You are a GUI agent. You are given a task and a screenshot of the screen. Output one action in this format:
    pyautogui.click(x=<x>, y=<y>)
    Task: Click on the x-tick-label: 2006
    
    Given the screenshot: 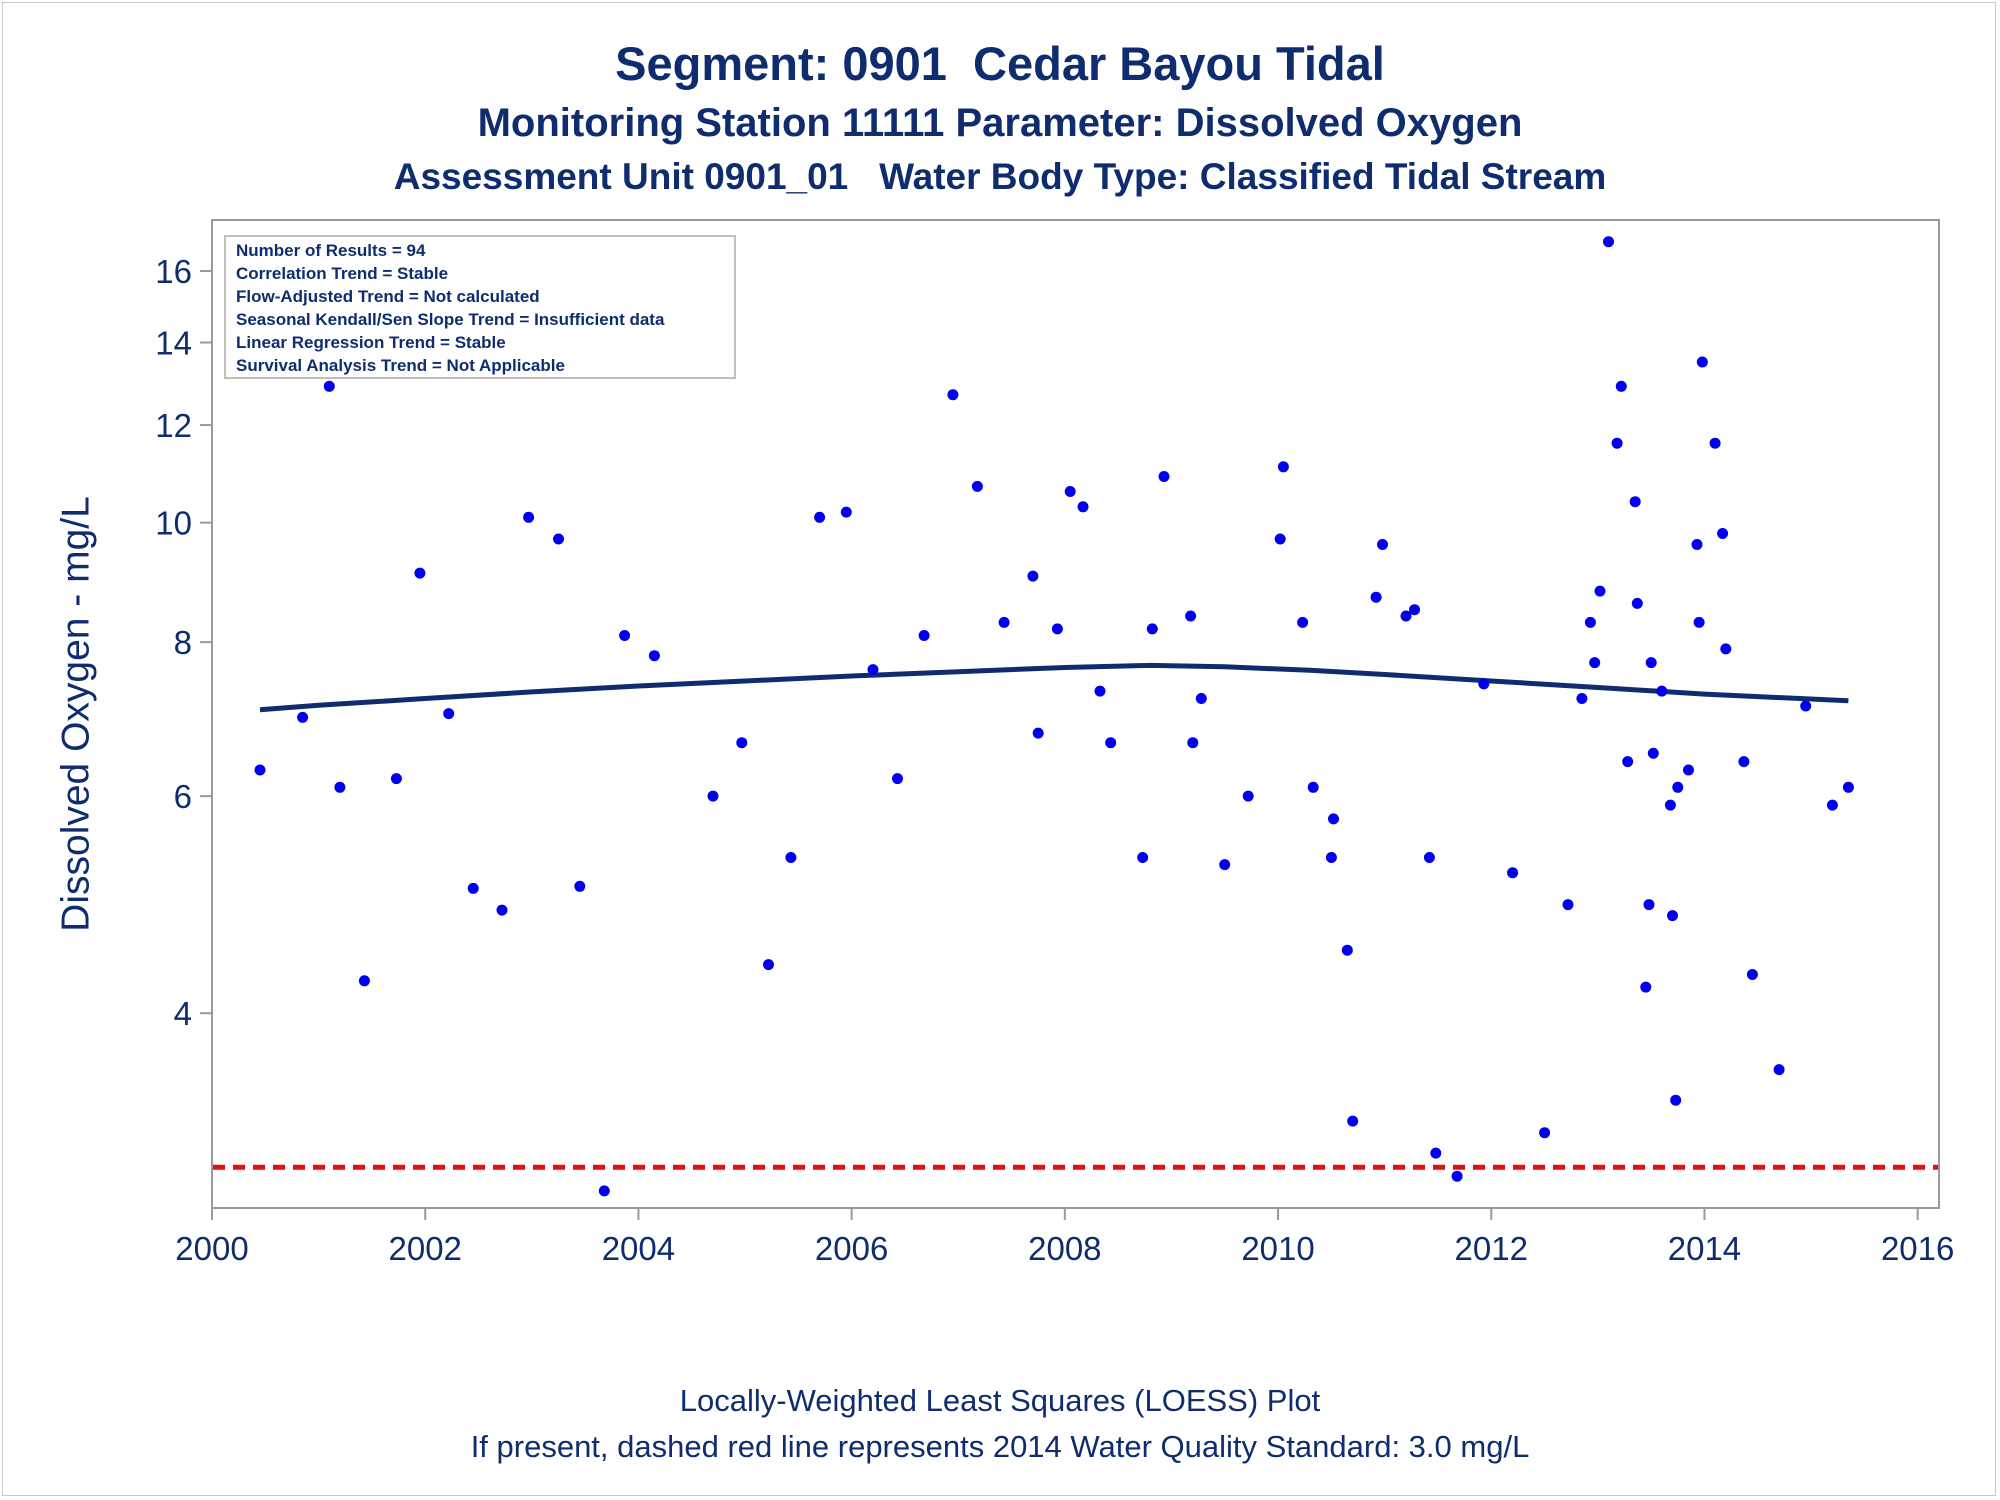 What is the action you would take?
    pyautogui.click(x=851, y=1248)
    